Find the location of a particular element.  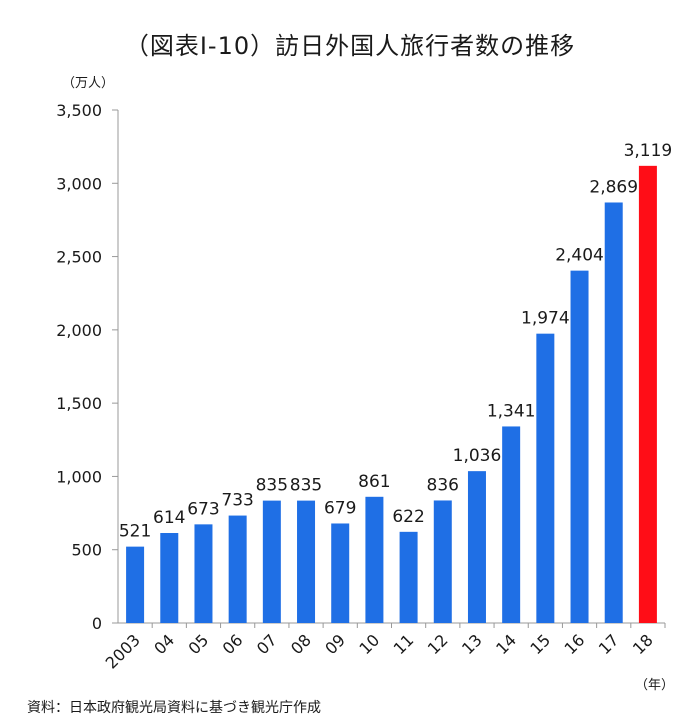

x-tick-label: 2003 is located at coordinates (123, 651).